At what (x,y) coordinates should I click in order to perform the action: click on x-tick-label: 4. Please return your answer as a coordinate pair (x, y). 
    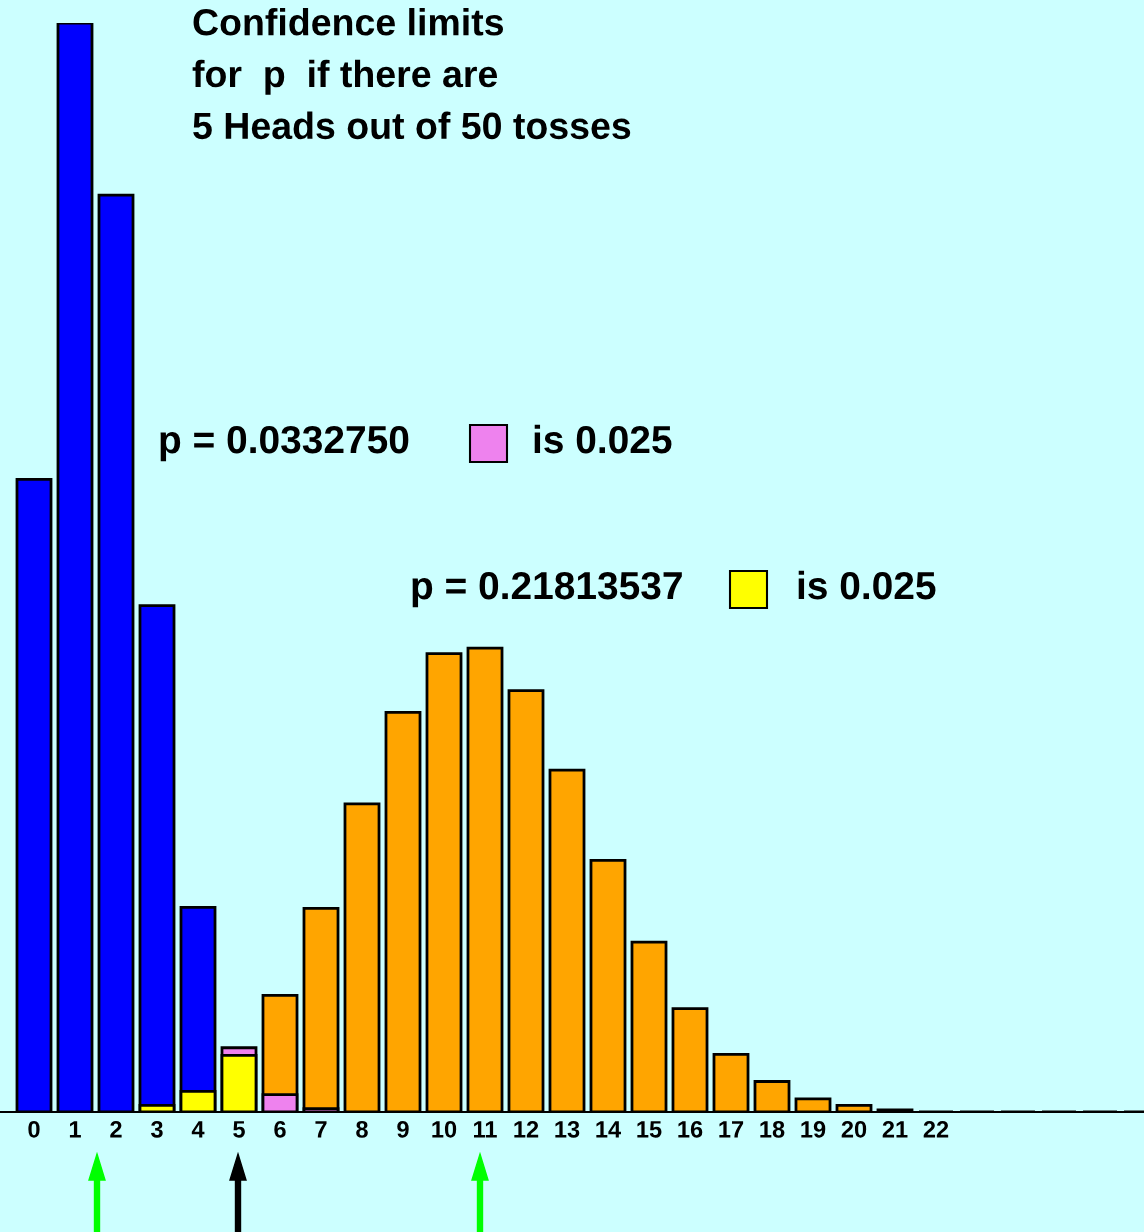
    Looking at the image, I should click on (198, 1129).